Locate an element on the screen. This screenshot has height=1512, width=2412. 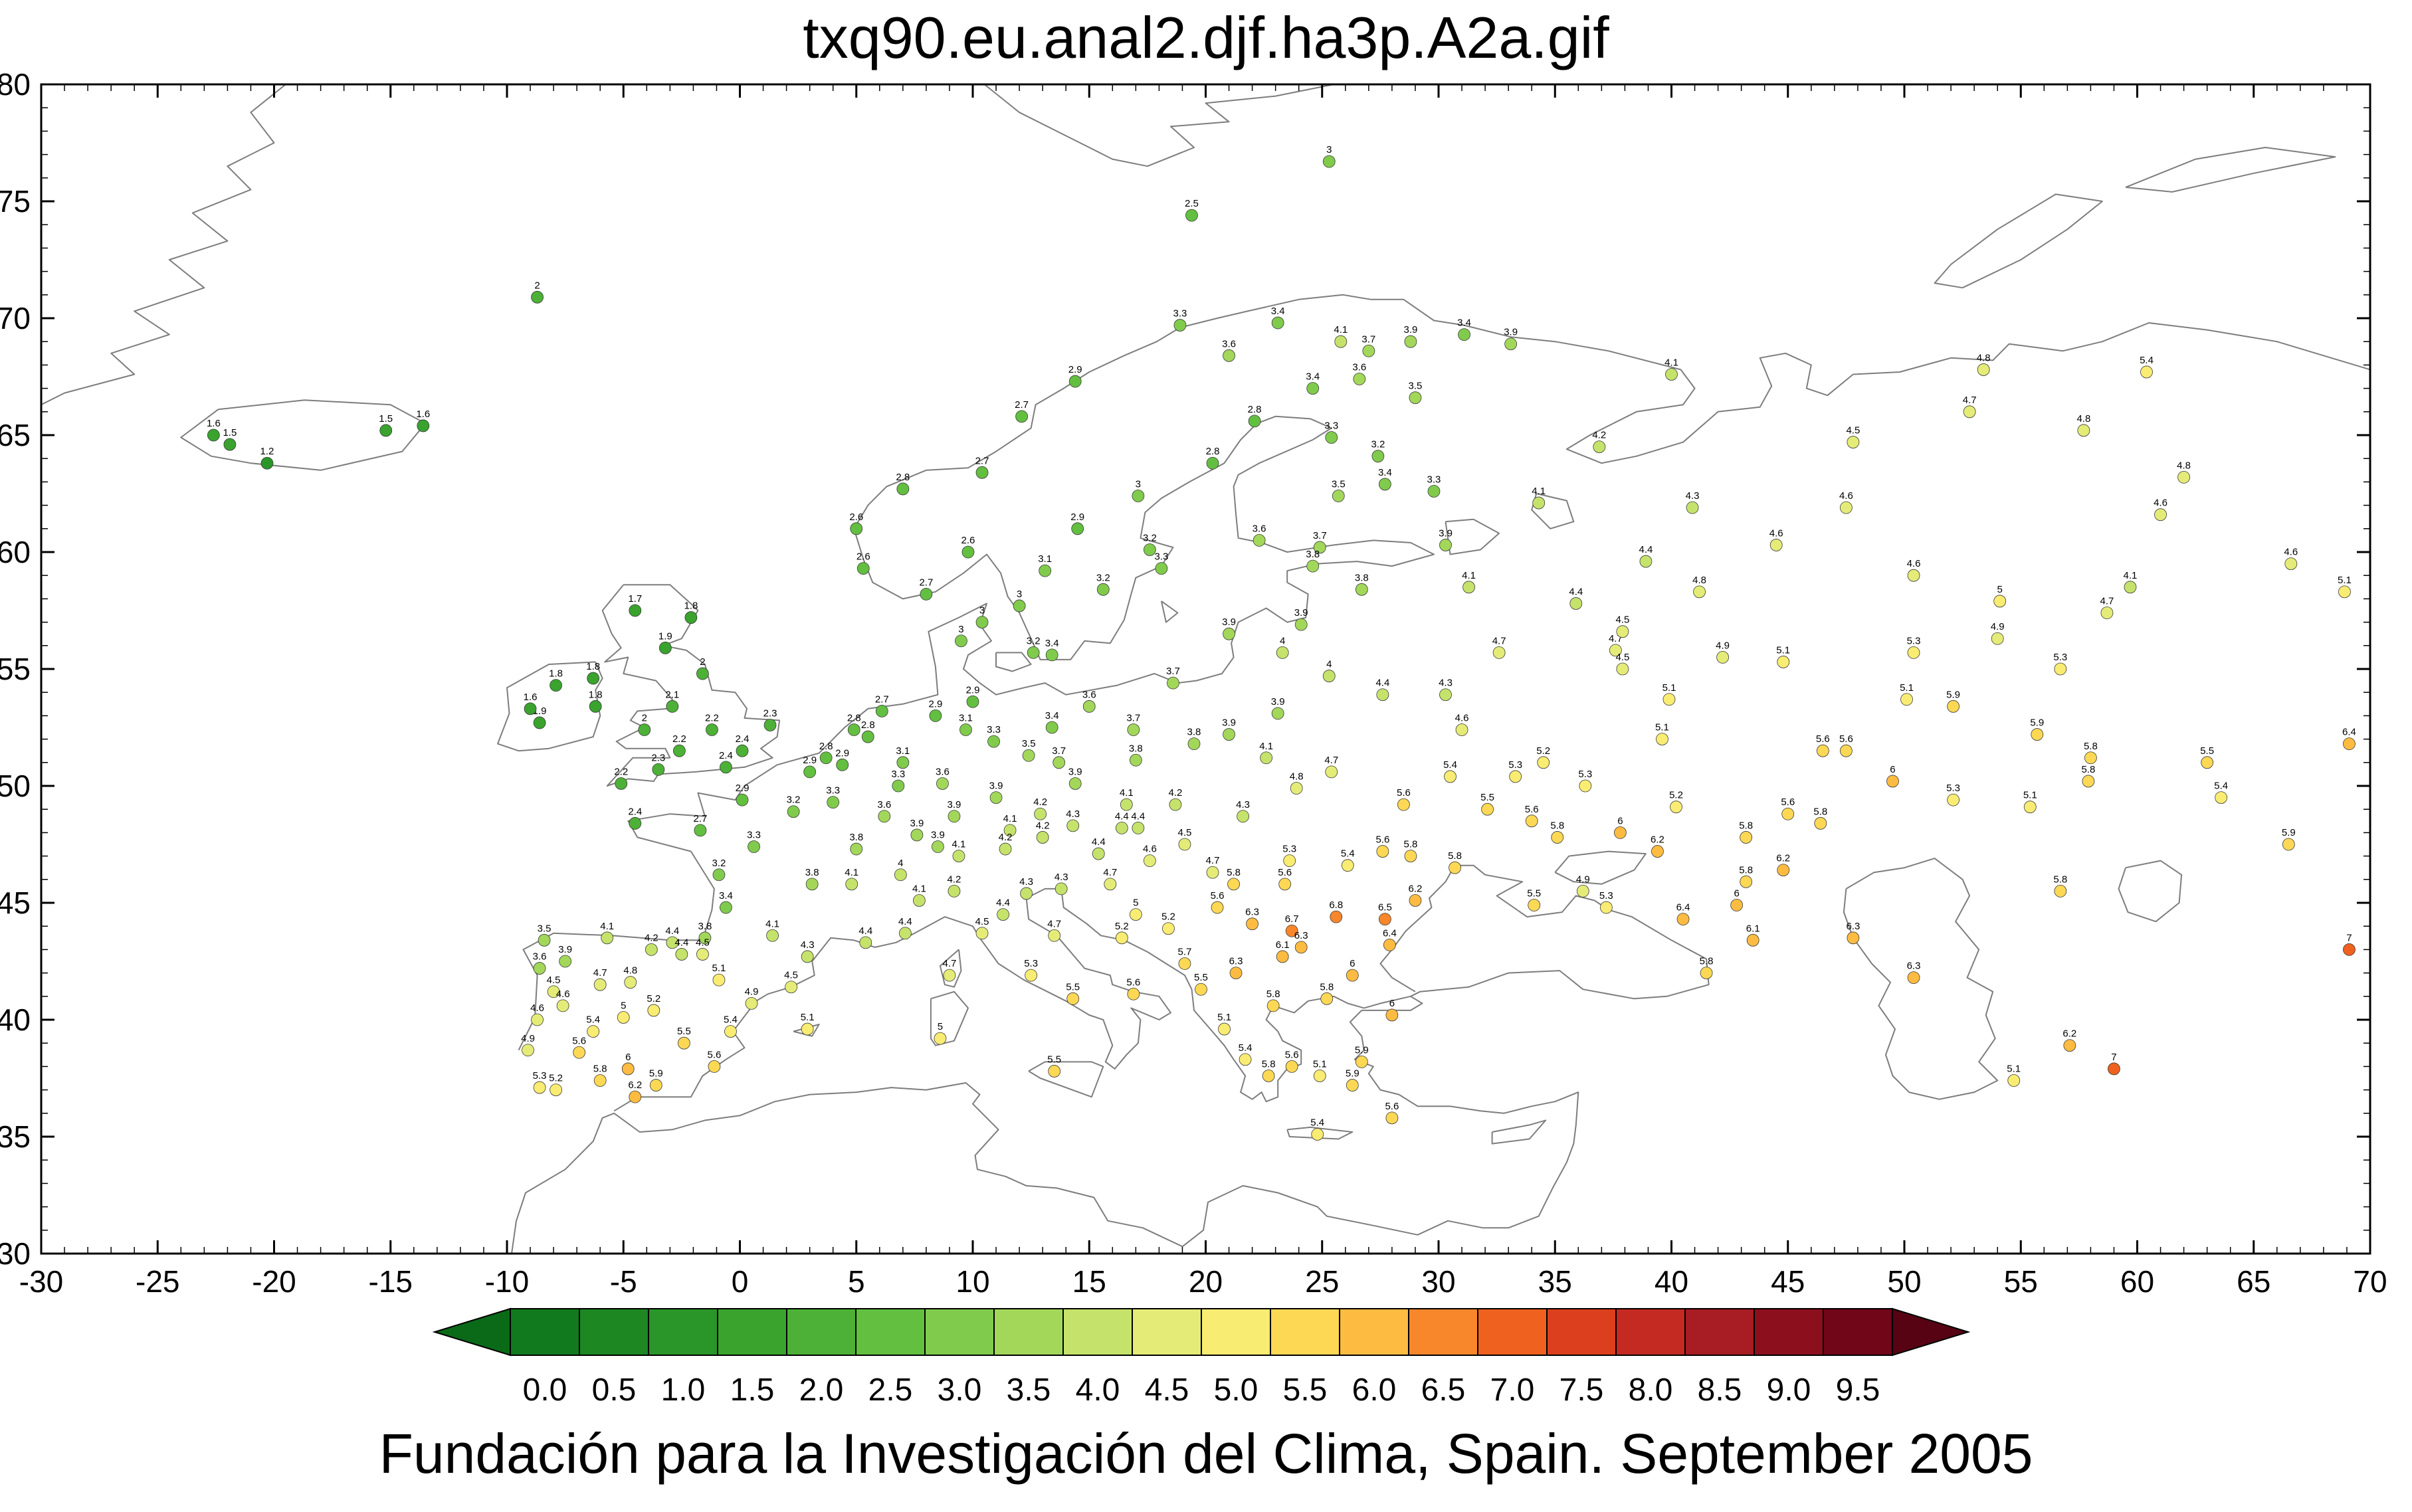
x-tick-label: -5 is located at coordinates (624, 1281).